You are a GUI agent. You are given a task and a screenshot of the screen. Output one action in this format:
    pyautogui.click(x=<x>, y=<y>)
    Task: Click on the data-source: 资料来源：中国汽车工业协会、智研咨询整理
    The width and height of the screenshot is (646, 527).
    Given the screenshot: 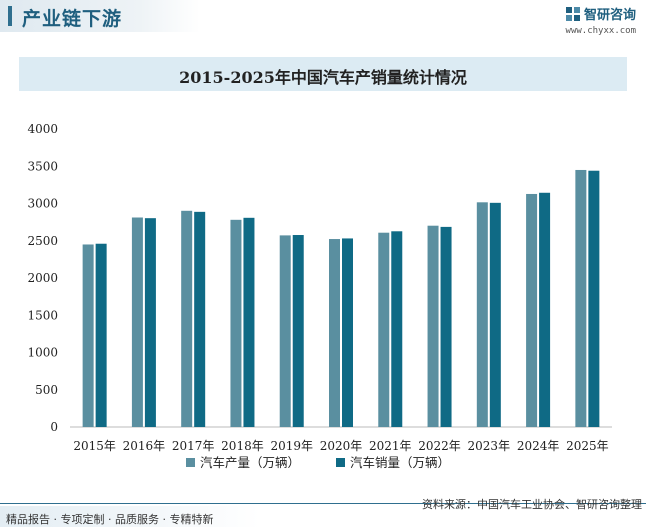 What is the action you would take?
    pyautogui.click(x=532, y=504)
    